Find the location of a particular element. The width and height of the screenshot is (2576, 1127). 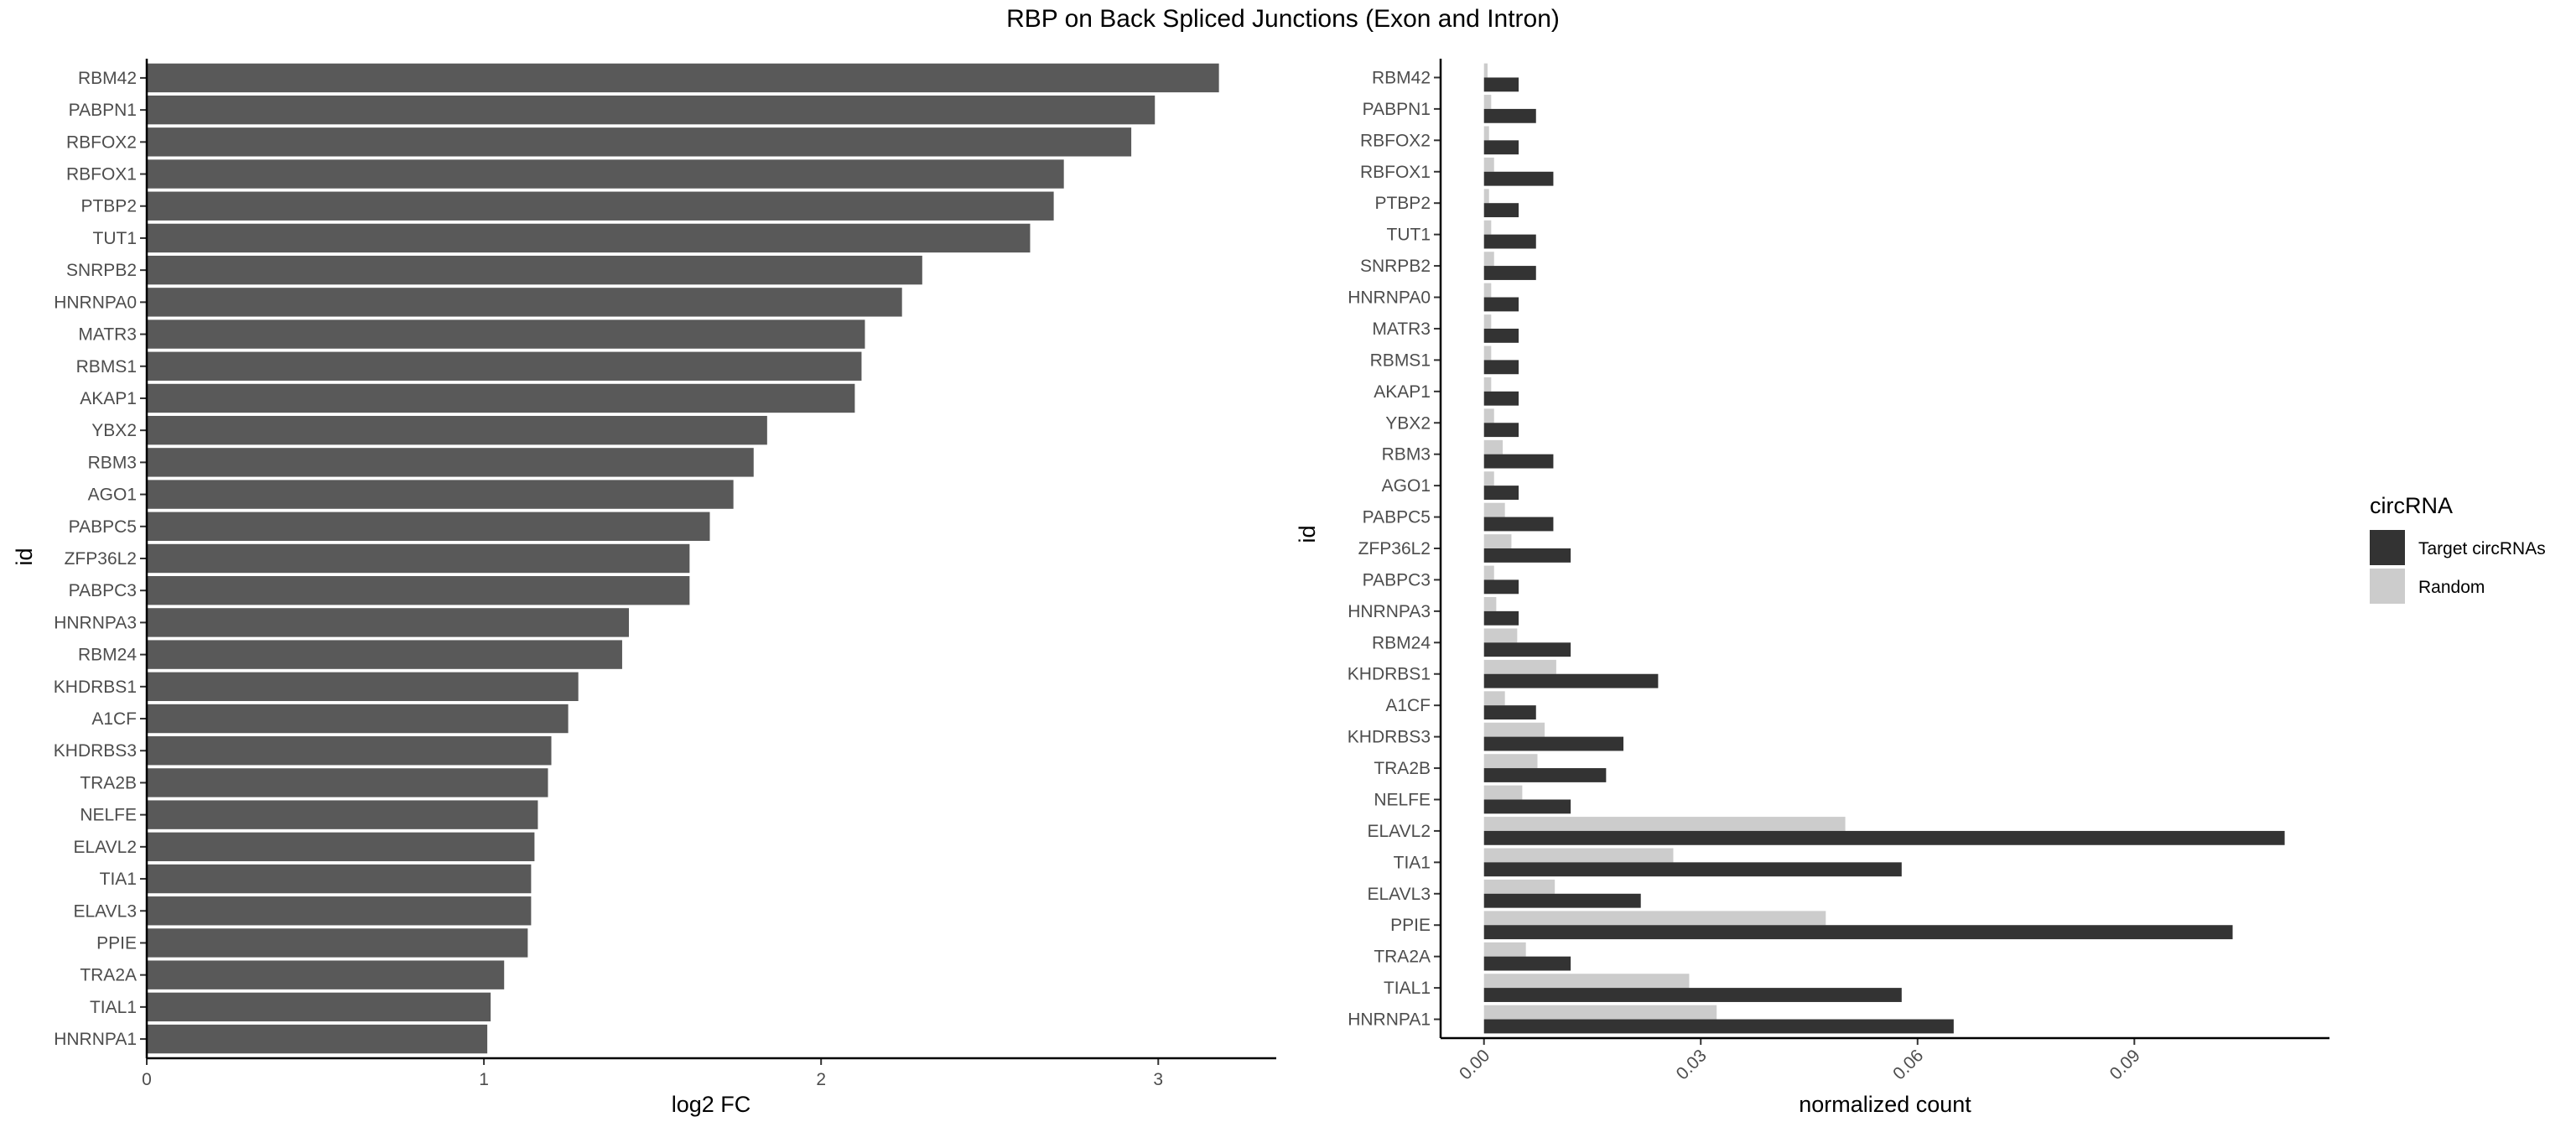

left-x-axis-title: log2 FC is located at coordinates (711, 1104).